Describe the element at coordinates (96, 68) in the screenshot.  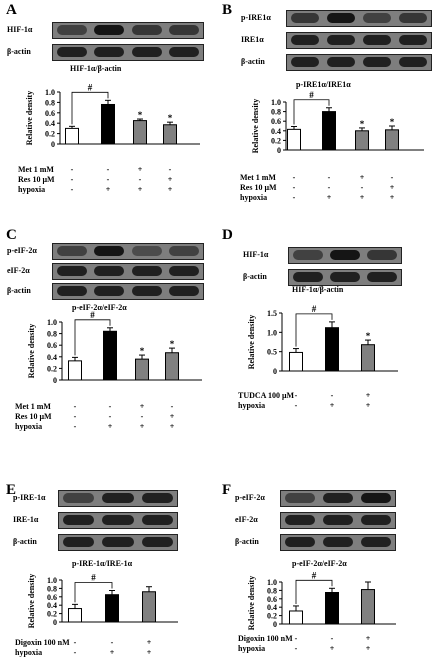
I see `ratio-title: HIF-1α/β-actin` at that location.